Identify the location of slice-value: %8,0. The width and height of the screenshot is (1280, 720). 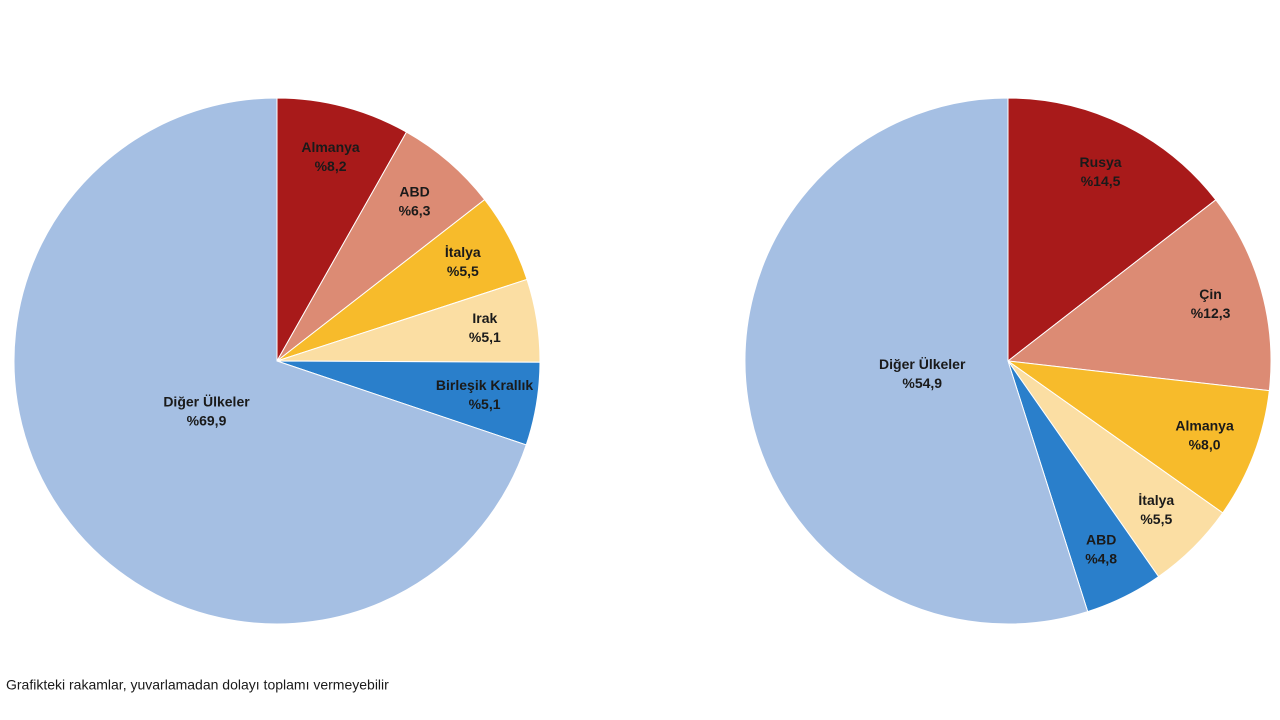
(1205, 445).